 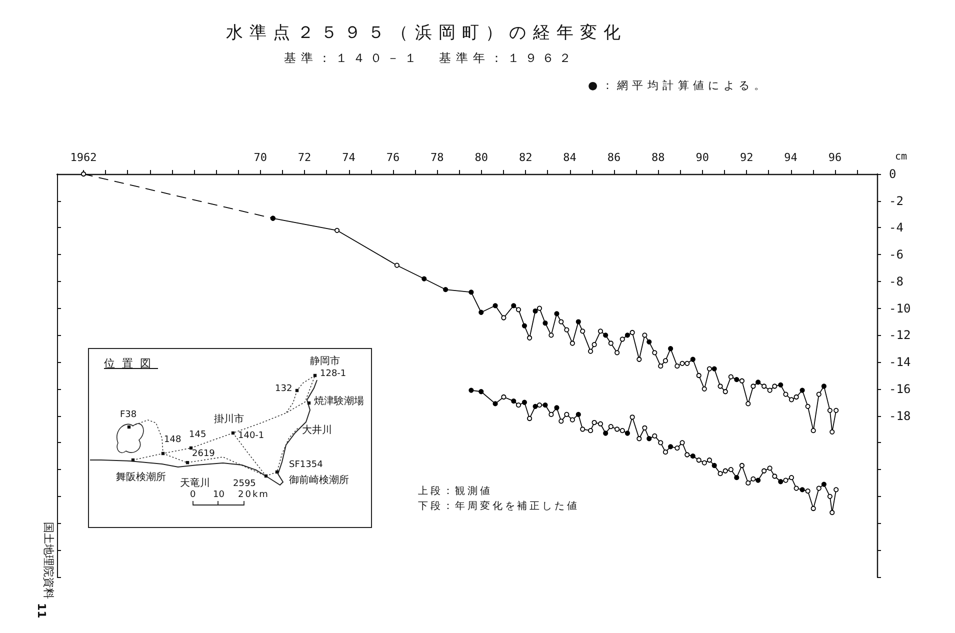 I want to click on y-tick-label: -4, so click(x=896, y=227).